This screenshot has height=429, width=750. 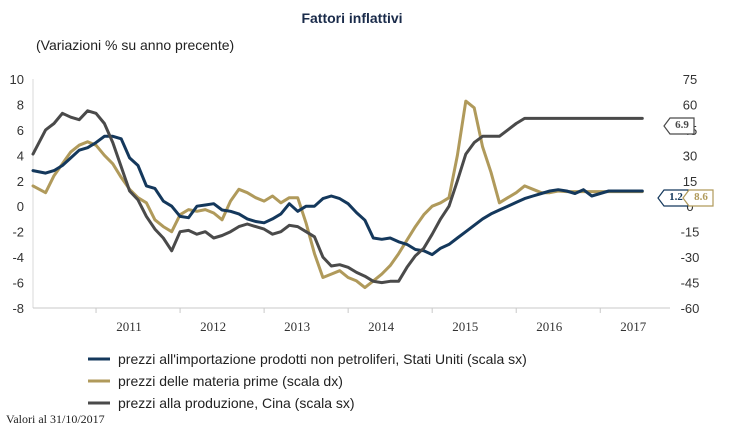 What do you see at coordinates (633, 326) in the screenshot?
I see `year-label: 2017` at bounding box center [633, 326].